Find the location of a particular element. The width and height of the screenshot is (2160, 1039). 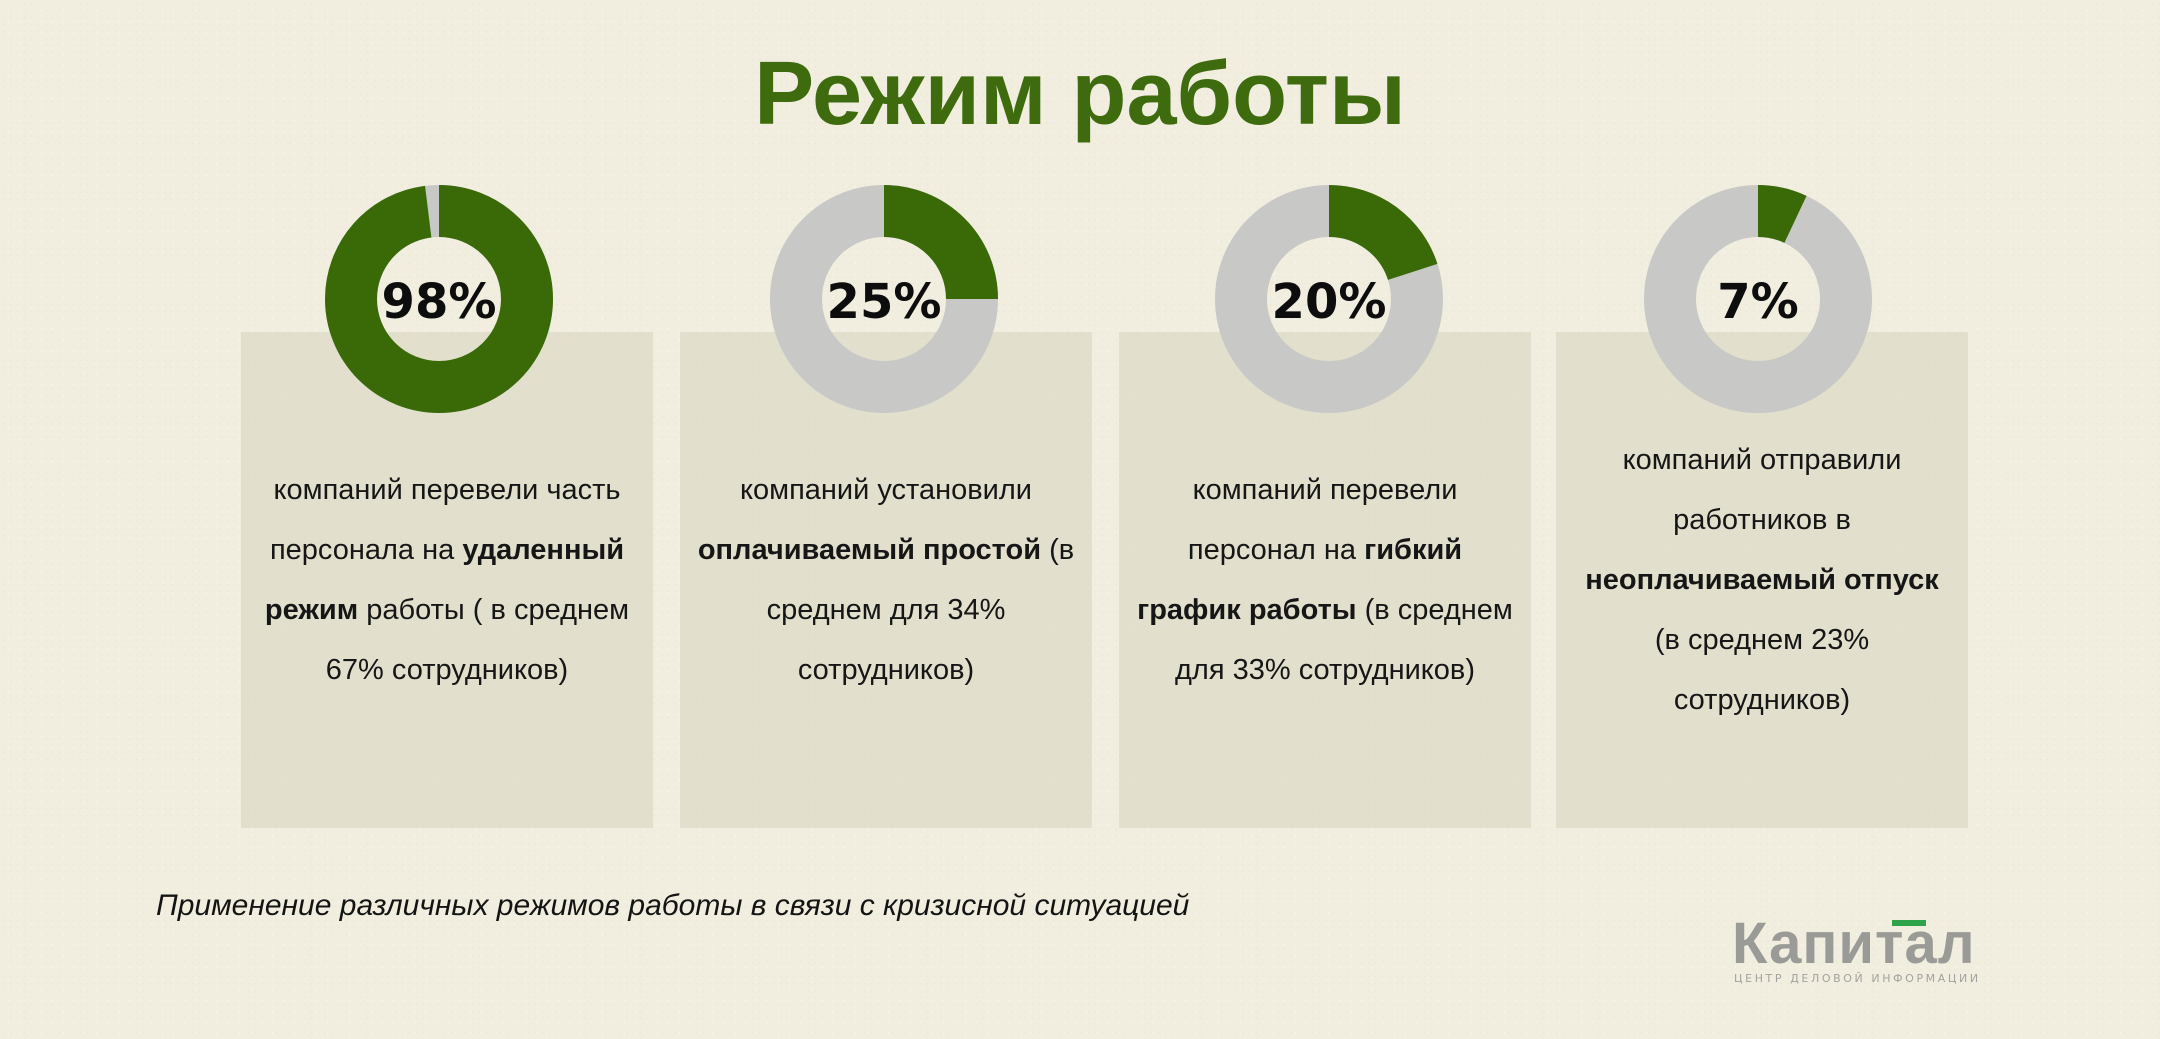

donut-percent-label: 98% is located at coordinates (439, 302).